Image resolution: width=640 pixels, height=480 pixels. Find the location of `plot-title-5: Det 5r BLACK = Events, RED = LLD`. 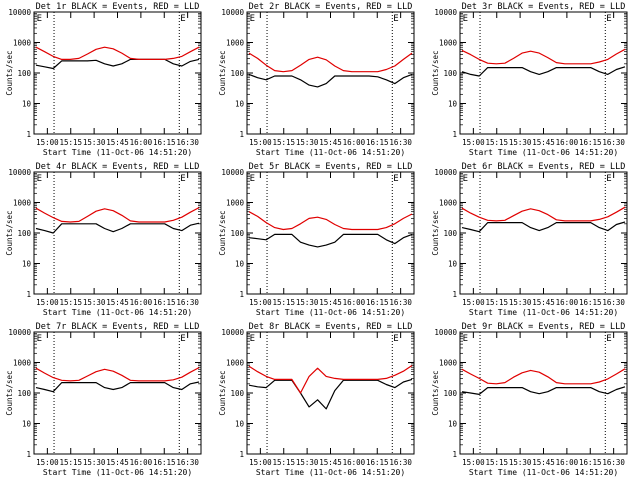

plot-title-5: Det 5r BLACK = Events, RED = LLD is located at coordinates (331, 167).